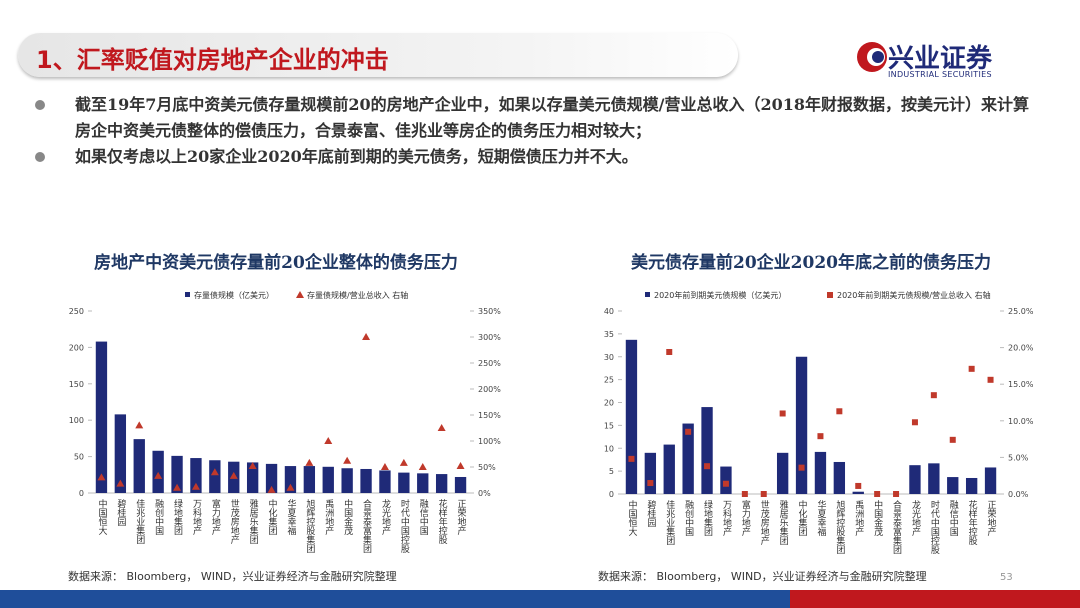 The height and width of the screenshot is (608, 1080). Describe the element at coordinates (76, 311) in the screenshot. I see `y-tick-label: 250` at that location.